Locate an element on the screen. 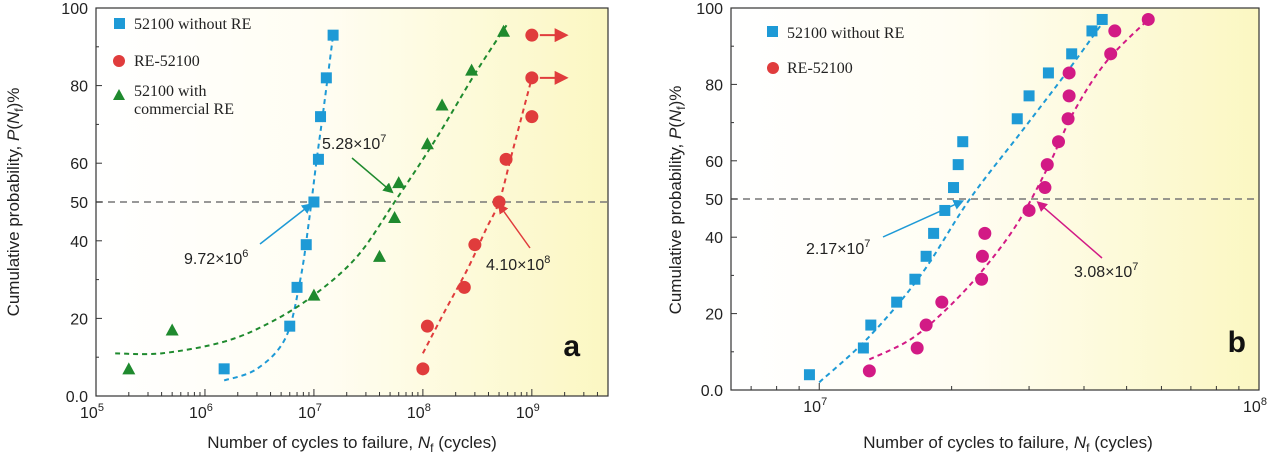  x-axis-b: 10⁷ 10⁸ is located at coordinates (1008, 399).